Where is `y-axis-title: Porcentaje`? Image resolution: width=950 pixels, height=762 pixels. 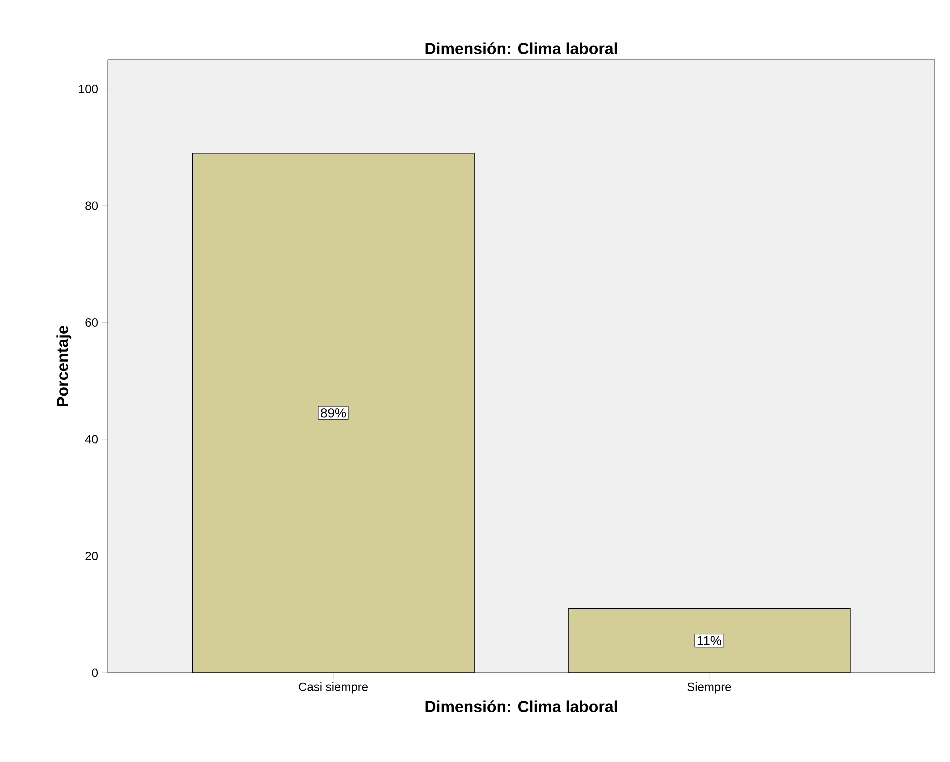
y-axis-title: Porcentaje is located at coordinates (64, 366).